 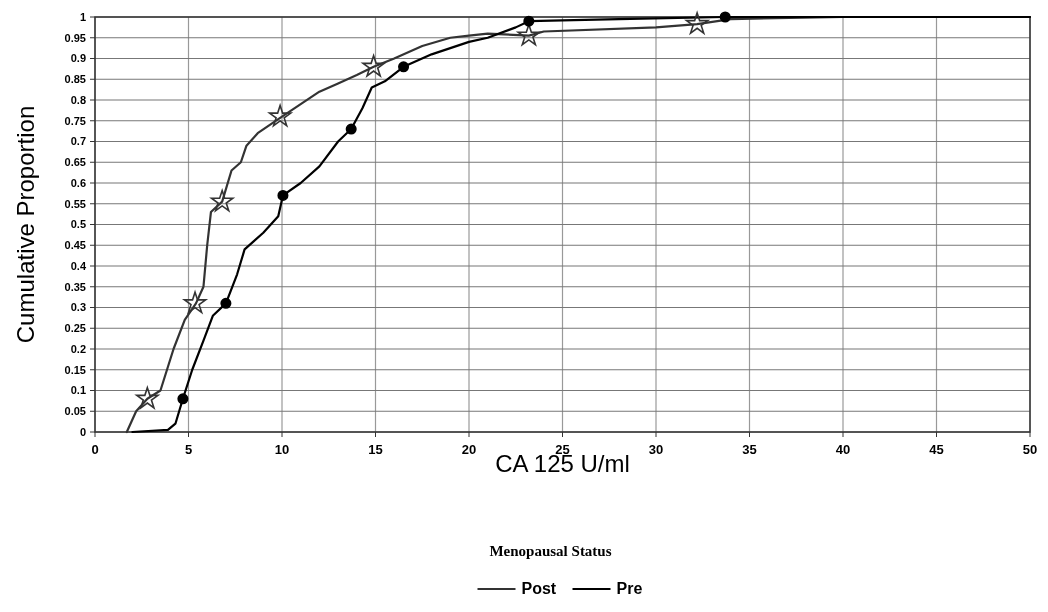 I want to click on y-tick-label: 0.3, so click(x=78, y=307).